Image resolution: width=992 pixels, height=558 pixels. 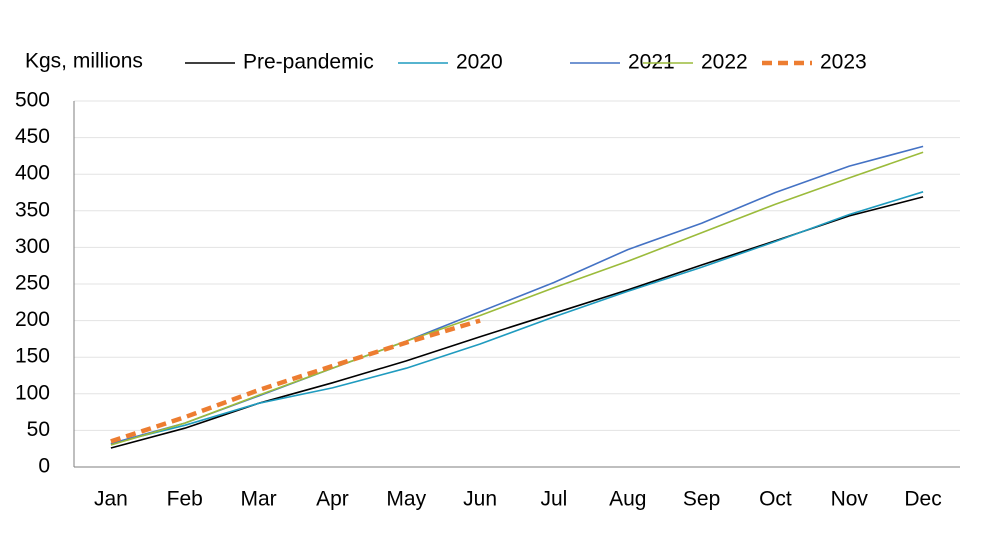 I want to click on x-tick-label: Dec, so click(x=922, y=499).